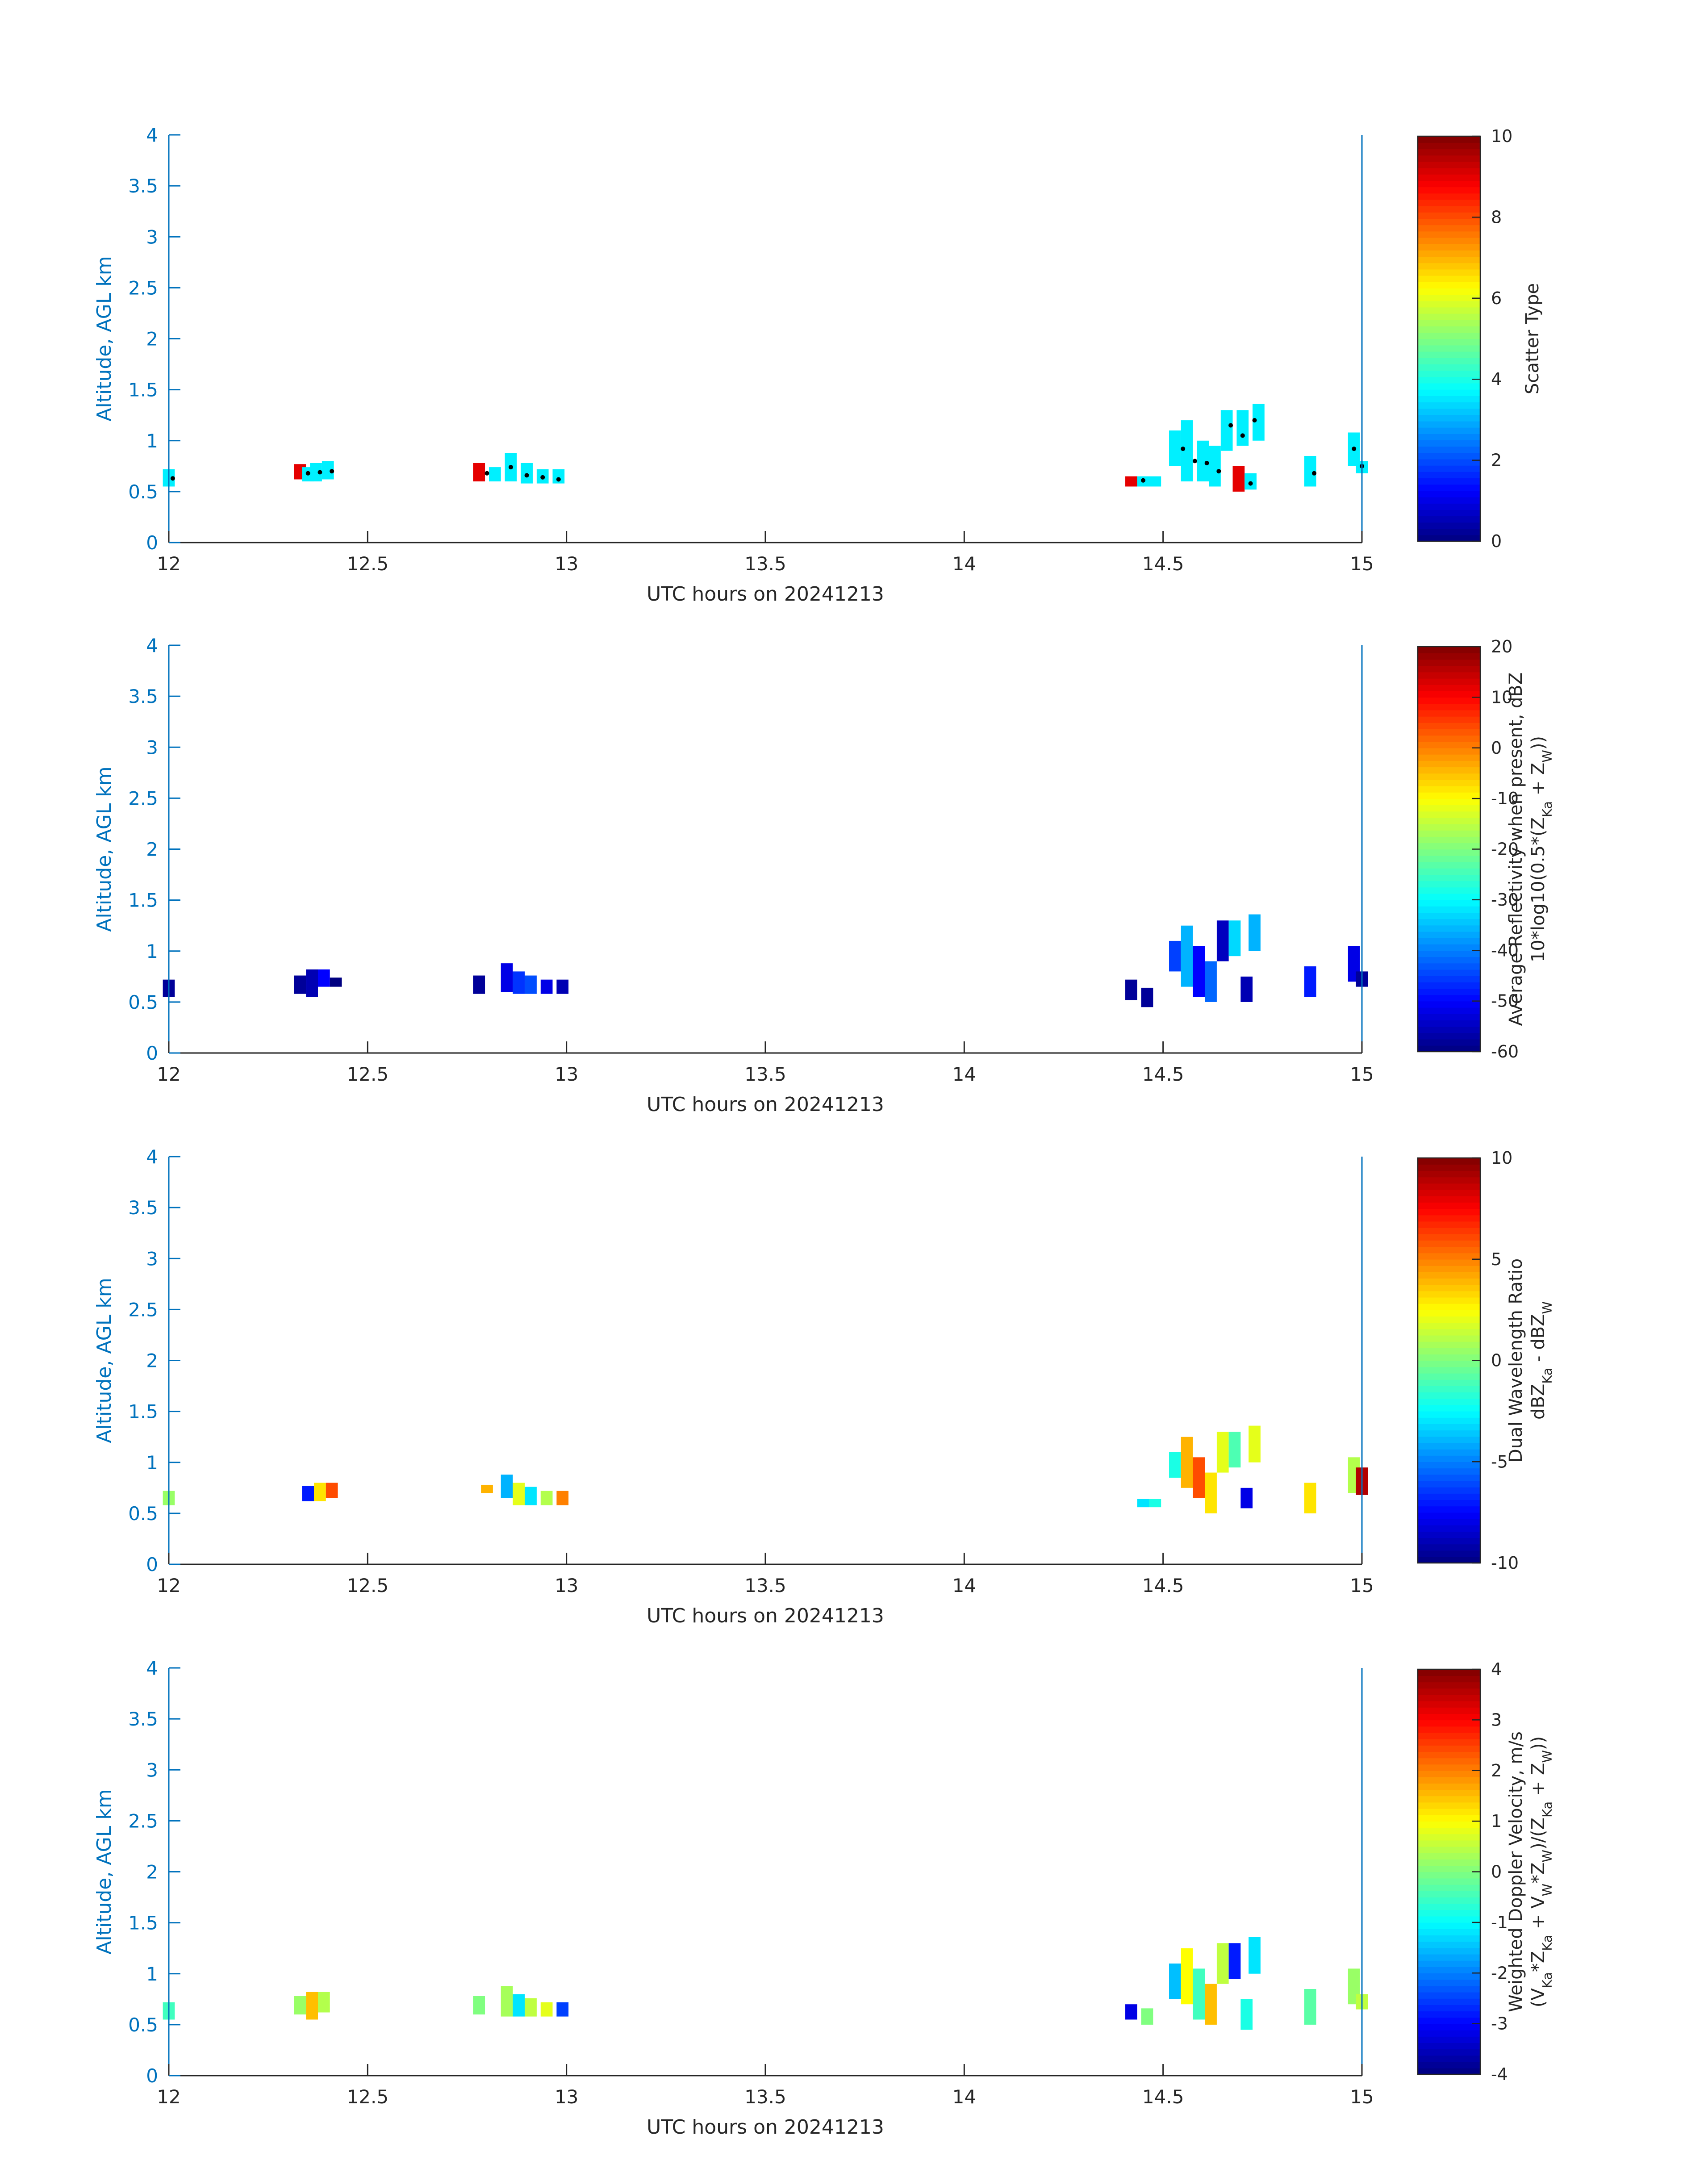 The height and width of the screenshot is (2177, 1708). Describe the element at coordinates (152, 543) in the screenshot. I see `y-tick-label: 0` at that location.